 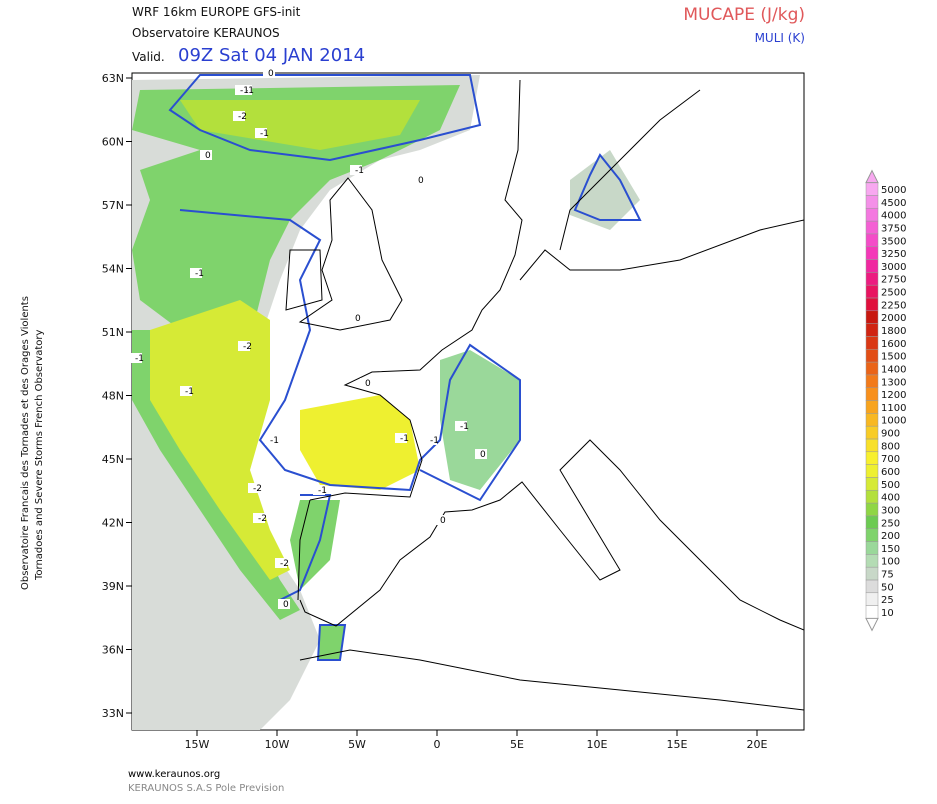 I want to click on colorbar-label: 2000, so click(x=893, y=318).